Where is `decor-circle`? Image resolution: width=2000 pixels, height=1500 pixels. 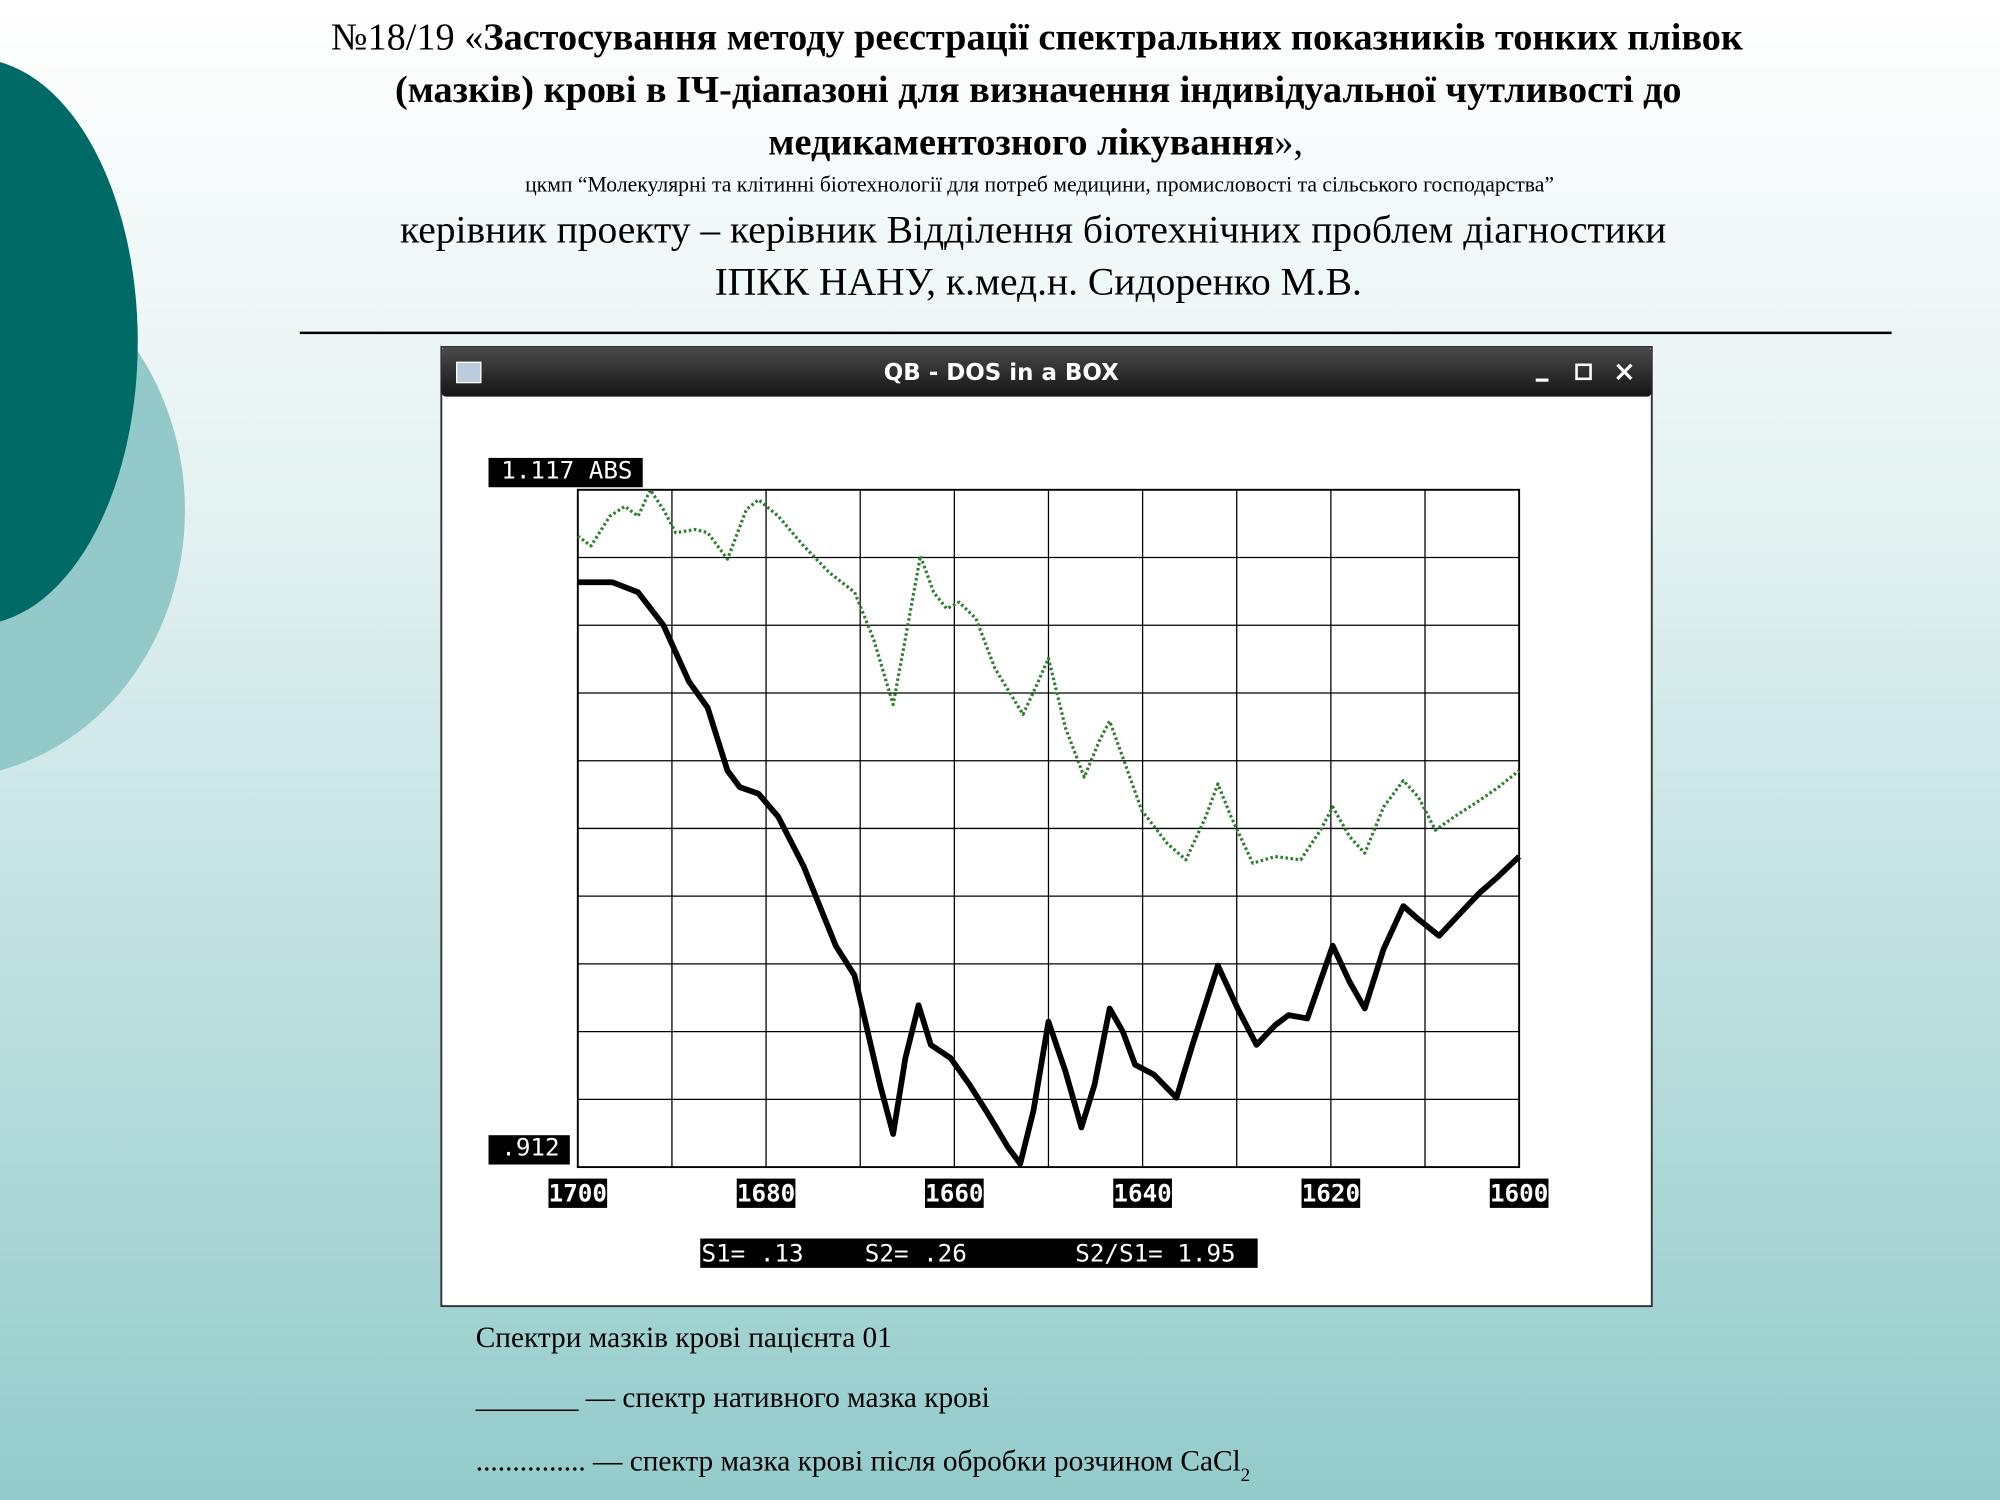
decor-circle is located at coordinates (69, 342).